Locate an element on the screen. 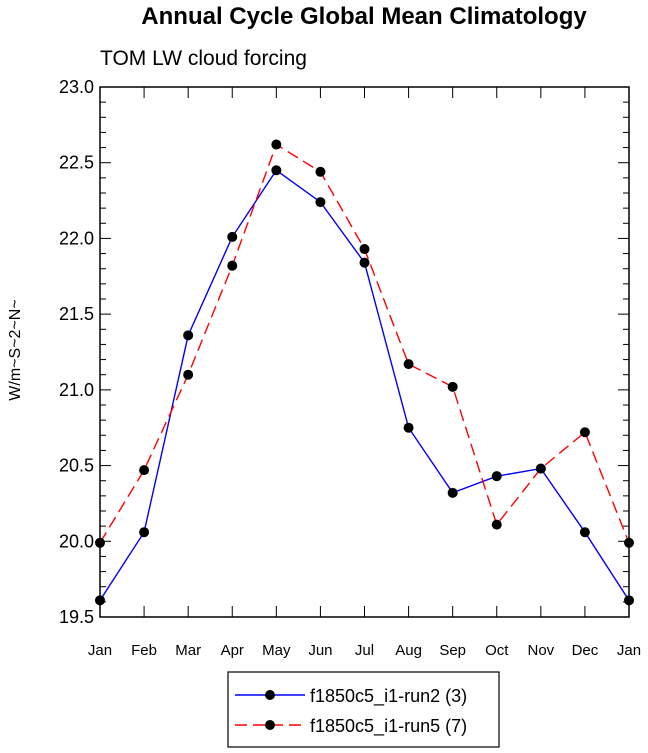 The width and height of the screenshot is (648, 753). legend-box is located at coordinates (363, 709).